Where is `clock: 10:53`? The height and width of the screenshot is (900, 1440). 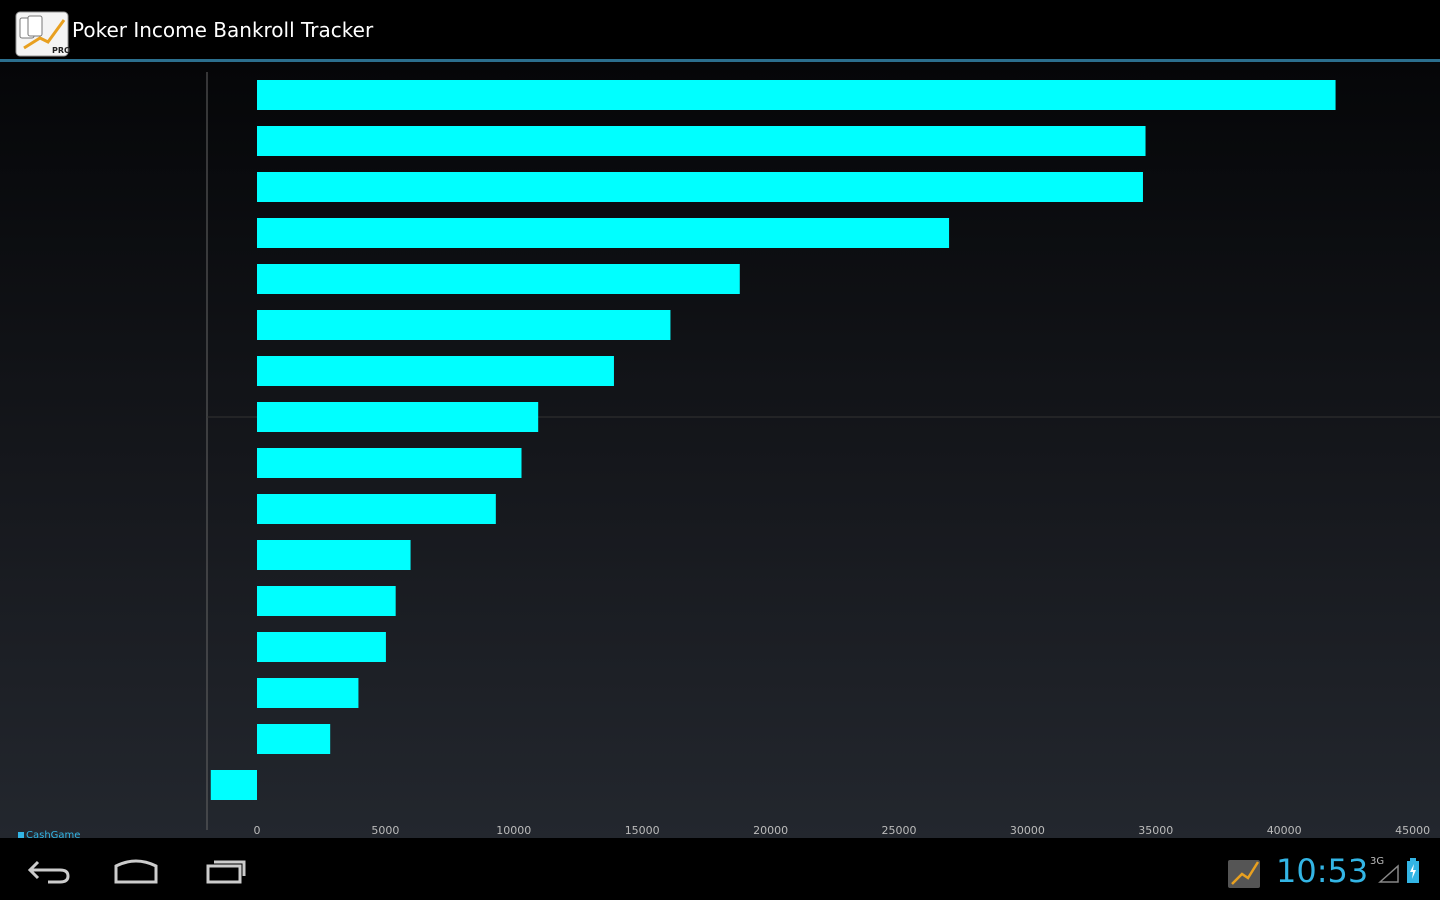
clock: 10:53 is located at coordinates (1322, 871).